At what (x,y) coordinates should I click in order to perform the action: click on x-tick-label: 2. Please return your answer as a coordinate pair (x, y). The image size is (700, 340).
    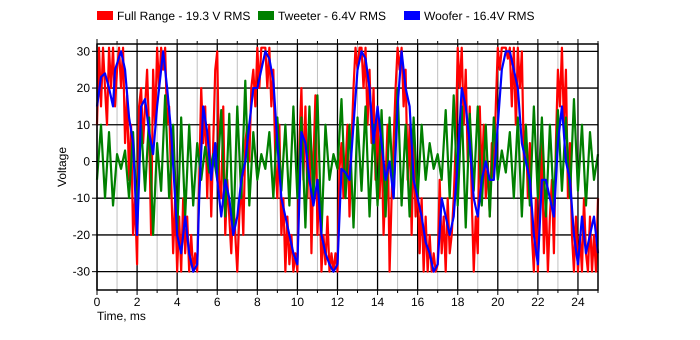
    Looking at the image, I should click on (137, 302).